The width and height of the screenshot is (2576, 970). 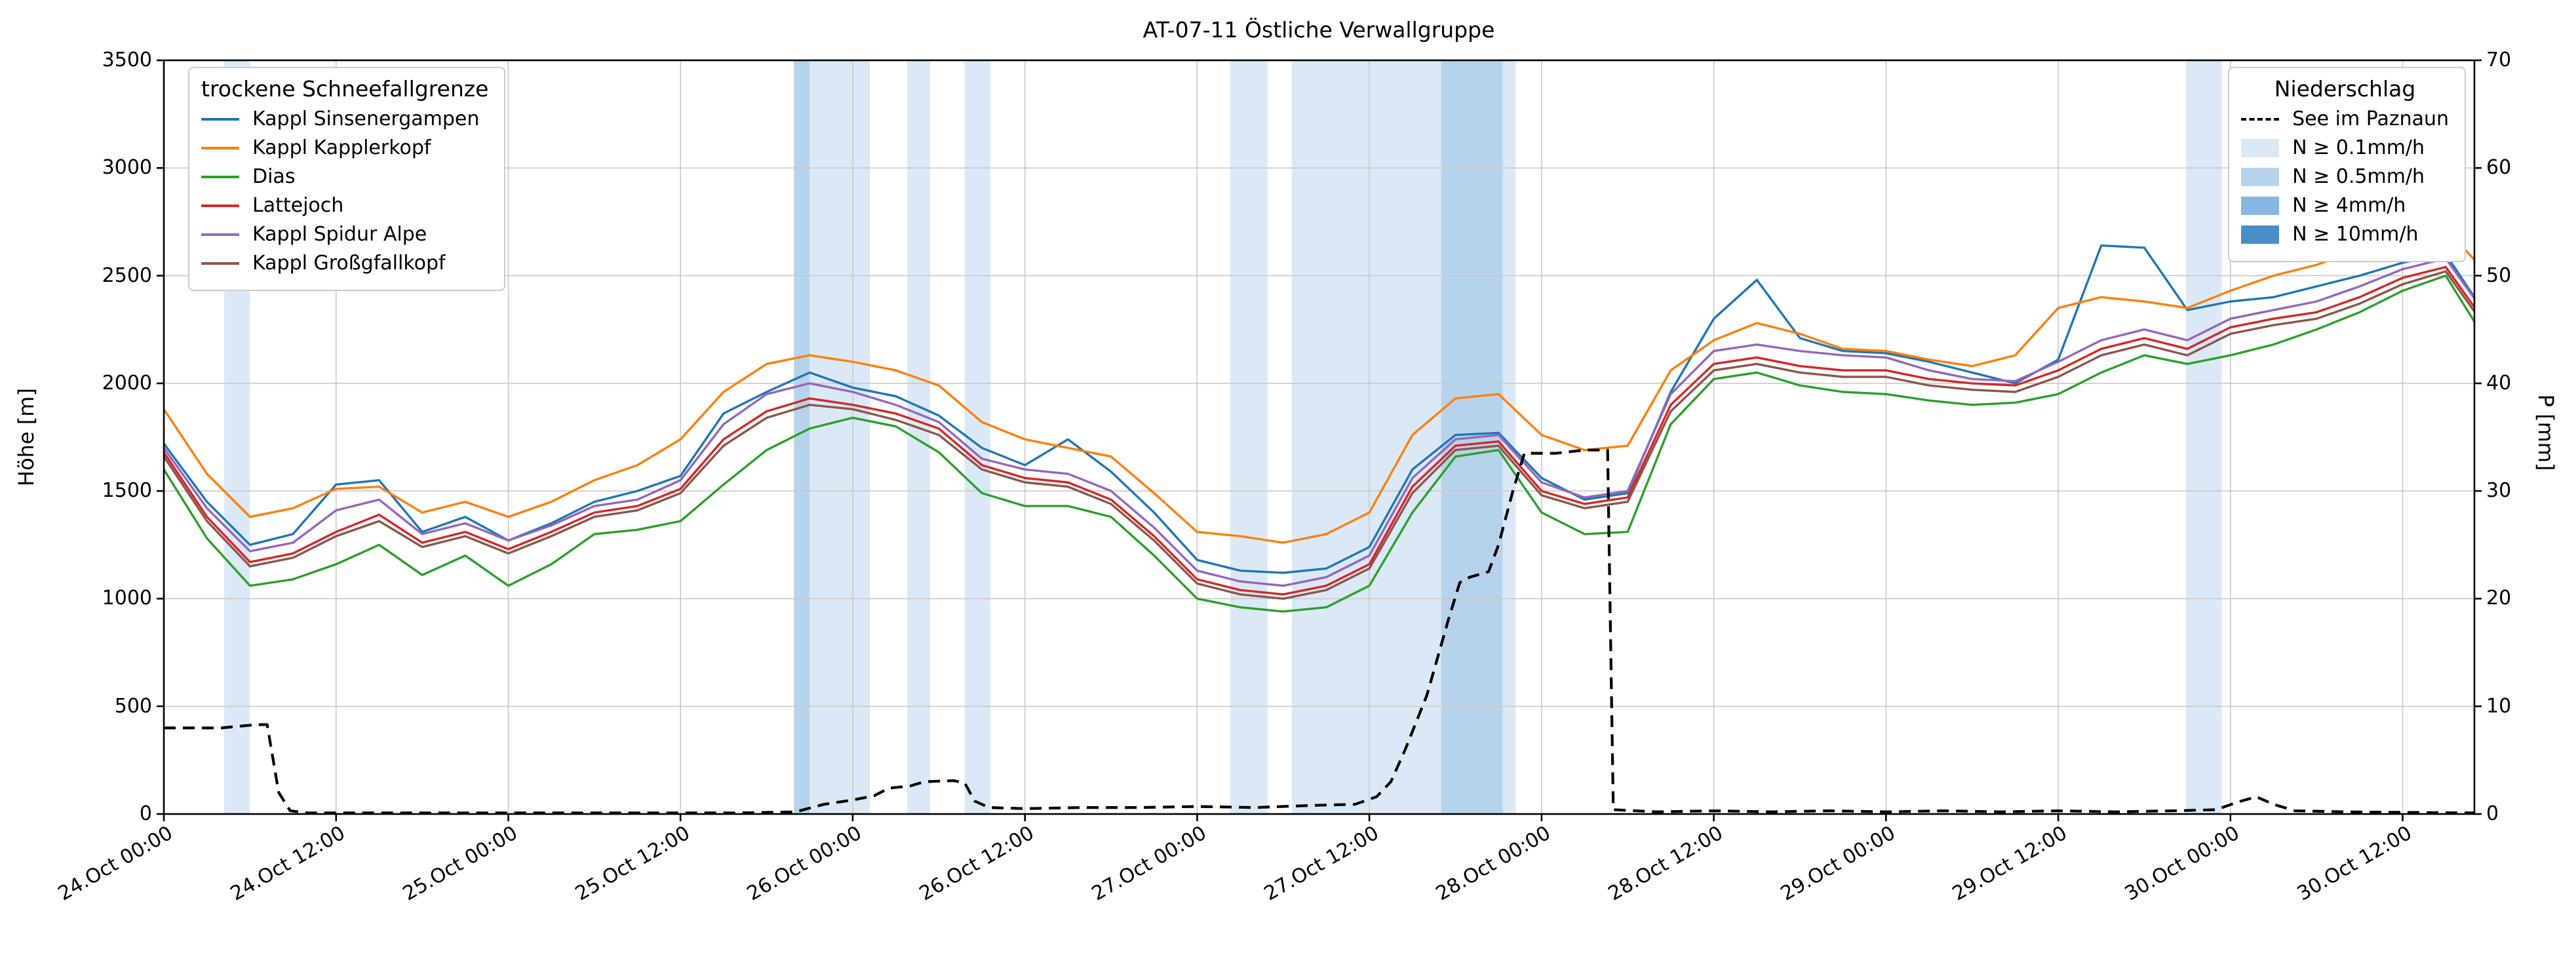 I want to click on legend-item-label: Kappl Sinsenergampen, so click(x=366, y=118).